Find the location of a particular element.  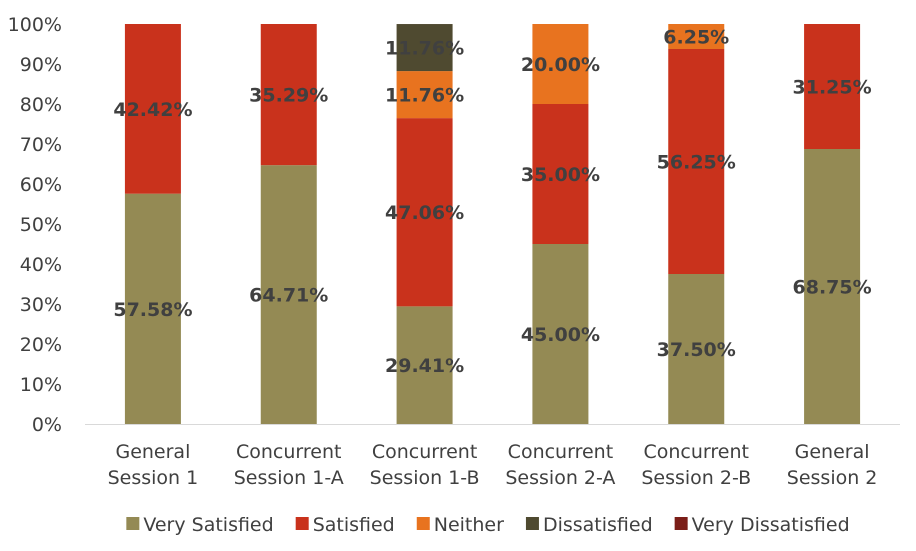

data-label: 37.50% is located at coordinates (696, 350).